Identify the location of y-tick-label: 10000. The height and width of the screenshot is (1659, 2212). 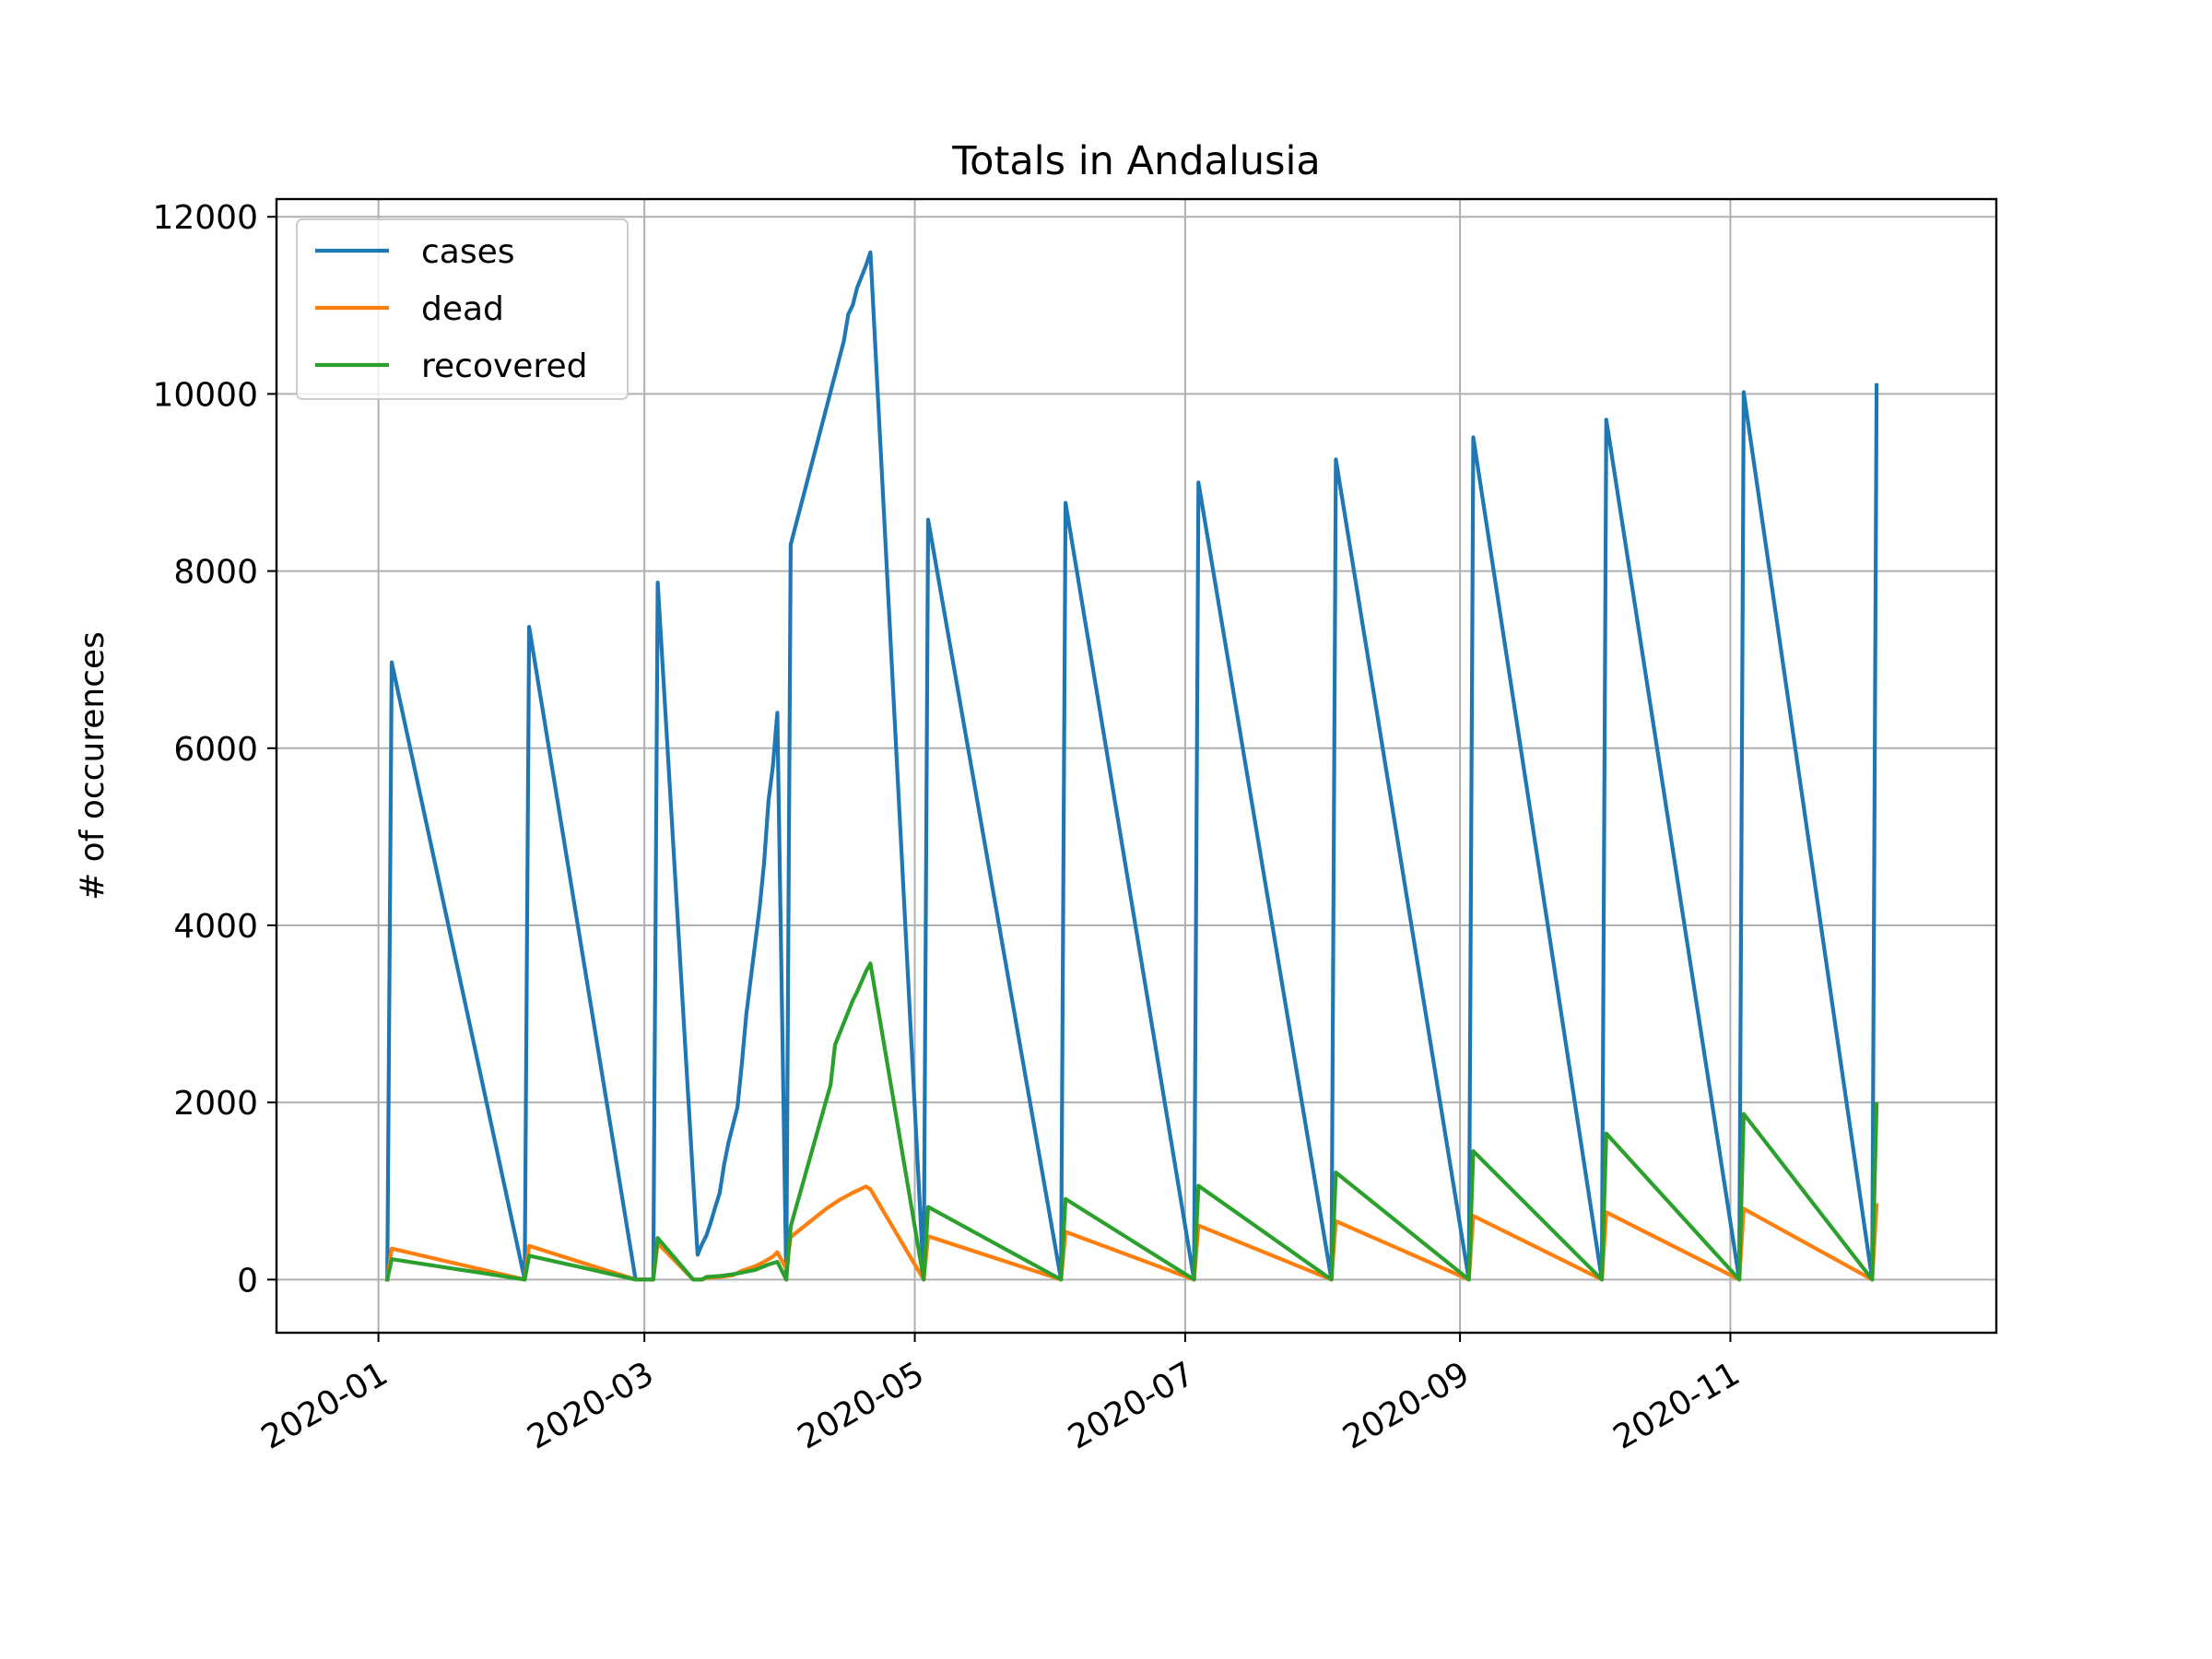
(205, 395).